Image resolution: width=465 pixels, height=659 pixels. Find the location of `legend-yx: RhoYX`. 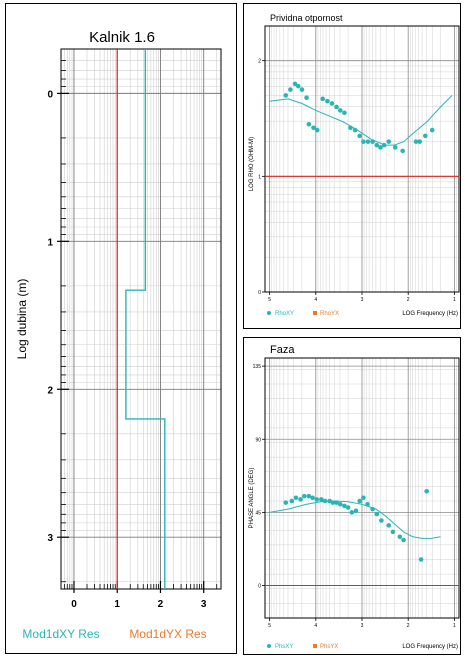

legend-yx: RhoYX is located at coordinates (329, 314).